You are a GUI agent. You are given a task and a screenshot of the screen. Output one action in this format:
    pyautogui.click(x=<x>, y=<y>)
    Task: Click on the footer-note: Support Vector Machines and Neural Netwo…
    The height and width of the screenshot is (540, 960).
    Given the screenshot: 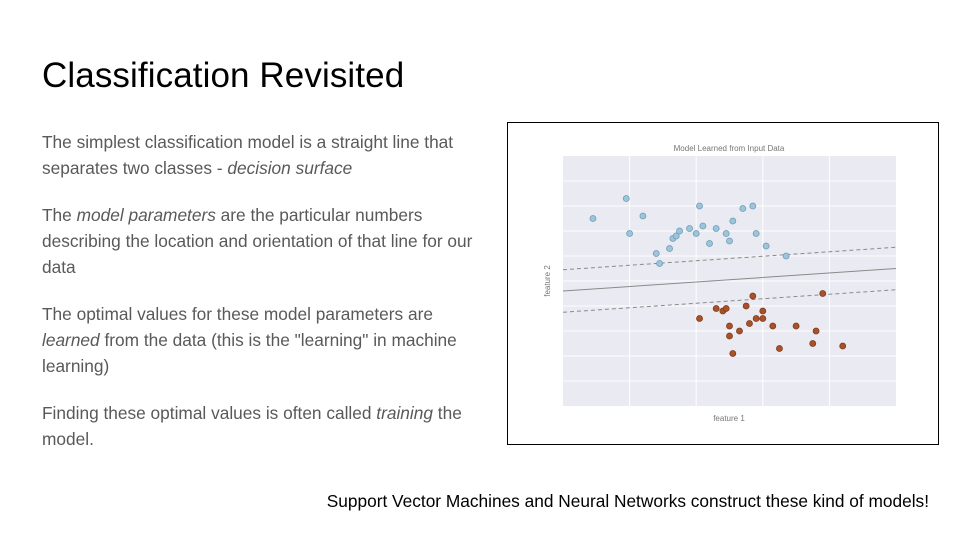 What is the action you would take?
    pyautogui.click(x=627, y=501)
    